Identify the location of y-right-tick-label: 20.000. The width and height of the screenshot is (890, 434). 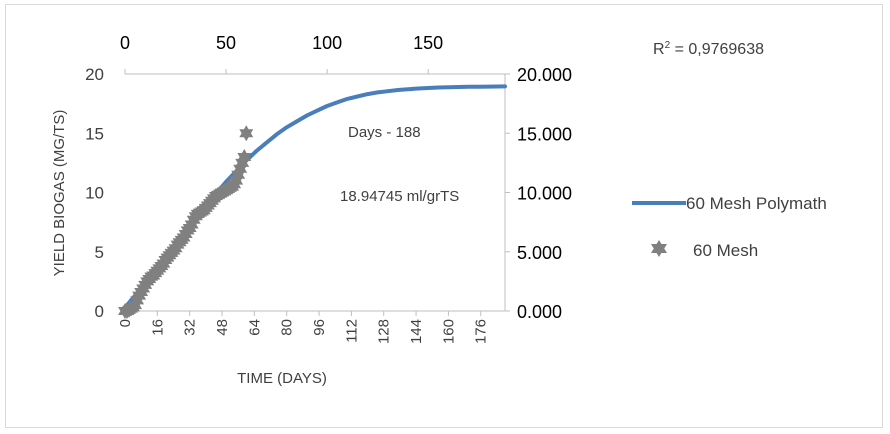
(544, 75).